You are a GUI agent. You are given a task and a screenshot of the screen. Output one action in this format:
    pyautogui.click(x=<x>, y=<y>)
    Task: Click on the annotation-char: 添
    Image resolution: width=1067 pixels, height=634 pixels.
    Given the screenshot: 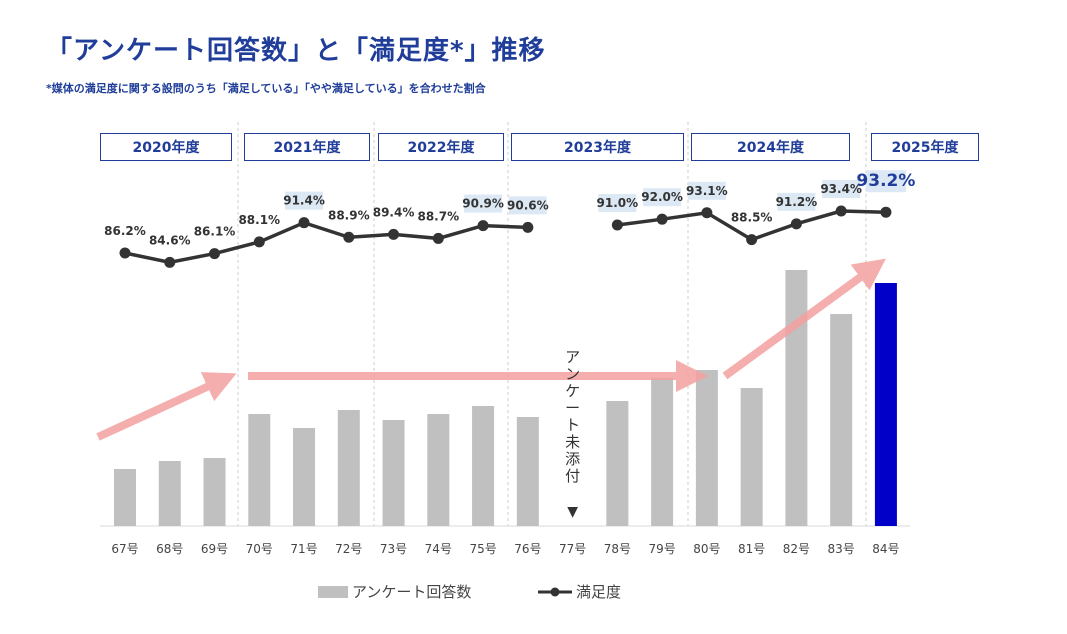 What is the action you would take?
    pyautogui.click(x=572, y=459)
    